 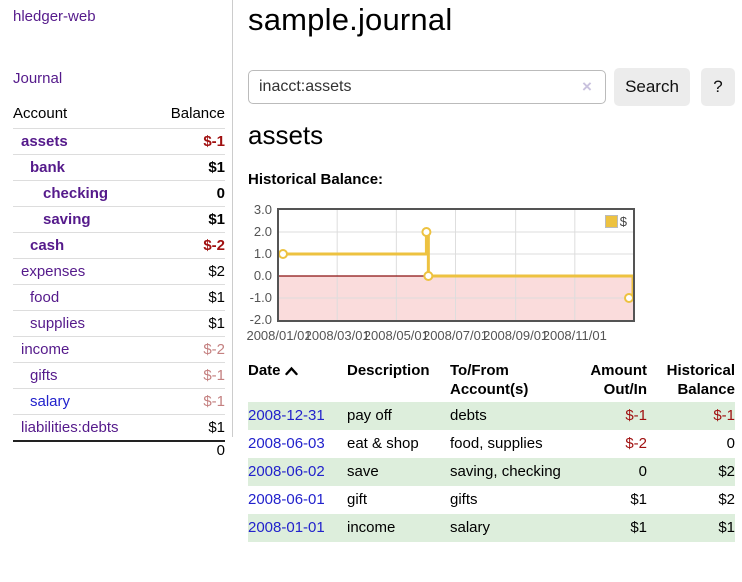 What do you see at coordinates (464, 499) in the screenshot?
I see `transaction-accounts-cell: gifts` at bounding box center [464, 499].